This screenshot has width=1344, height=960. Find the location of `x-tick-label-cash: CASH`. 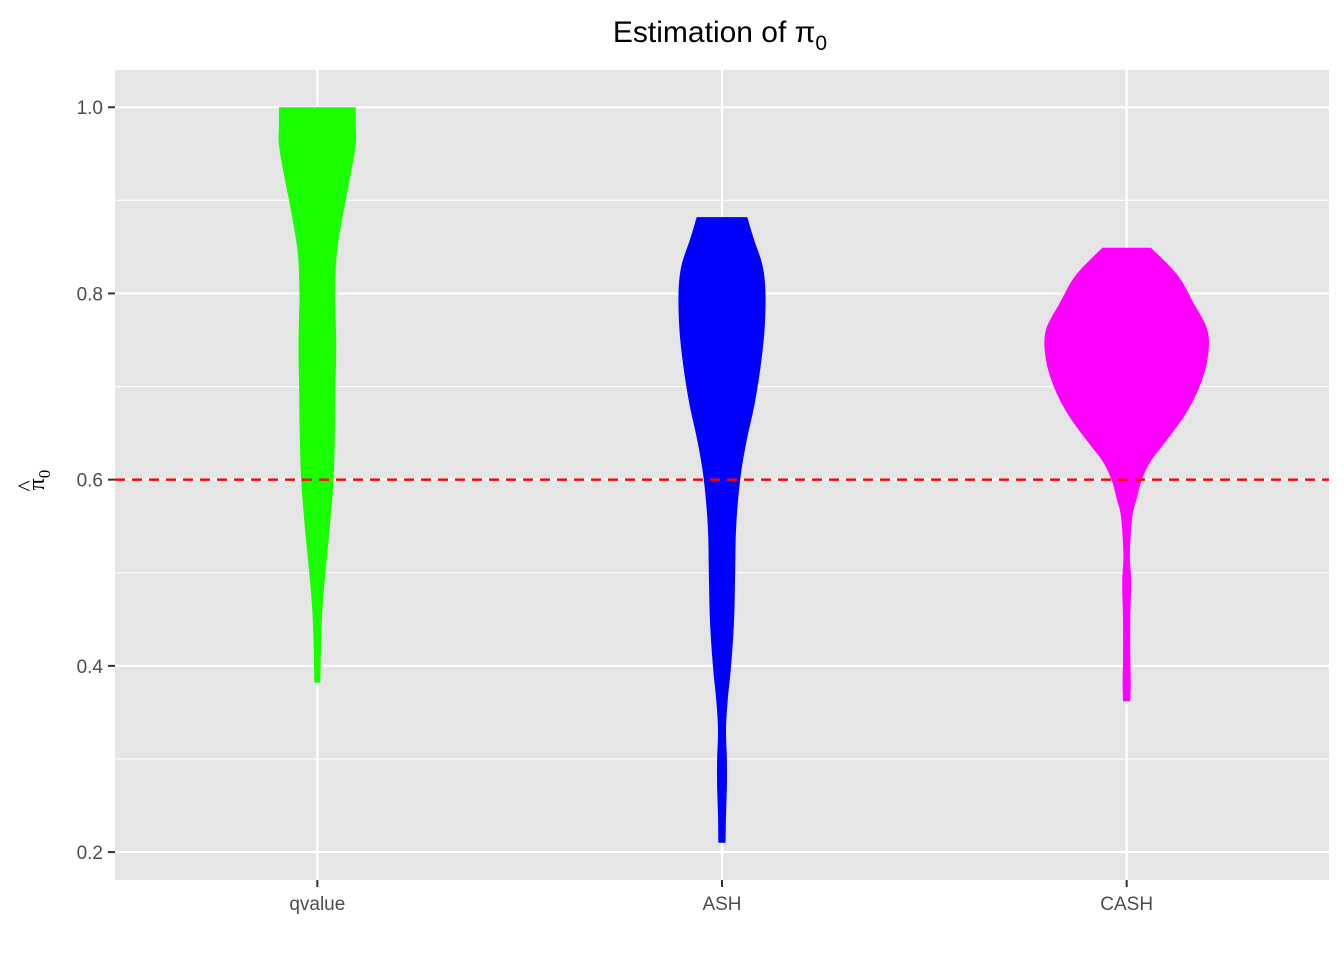

x-tick-label-cash: CASH is located at coordinates (1126, 904).